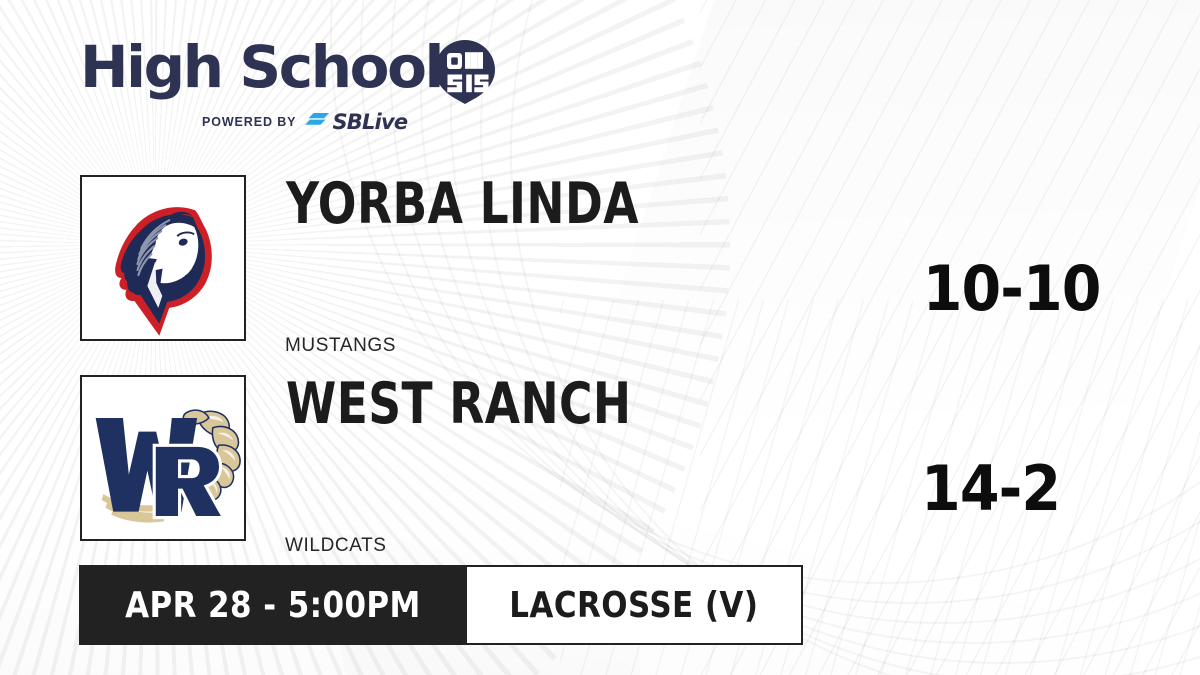  What do you see at coordinates (465, 71) in the screenshot?
I see `on-si-pin-icon` at bounding box center [465, 71].